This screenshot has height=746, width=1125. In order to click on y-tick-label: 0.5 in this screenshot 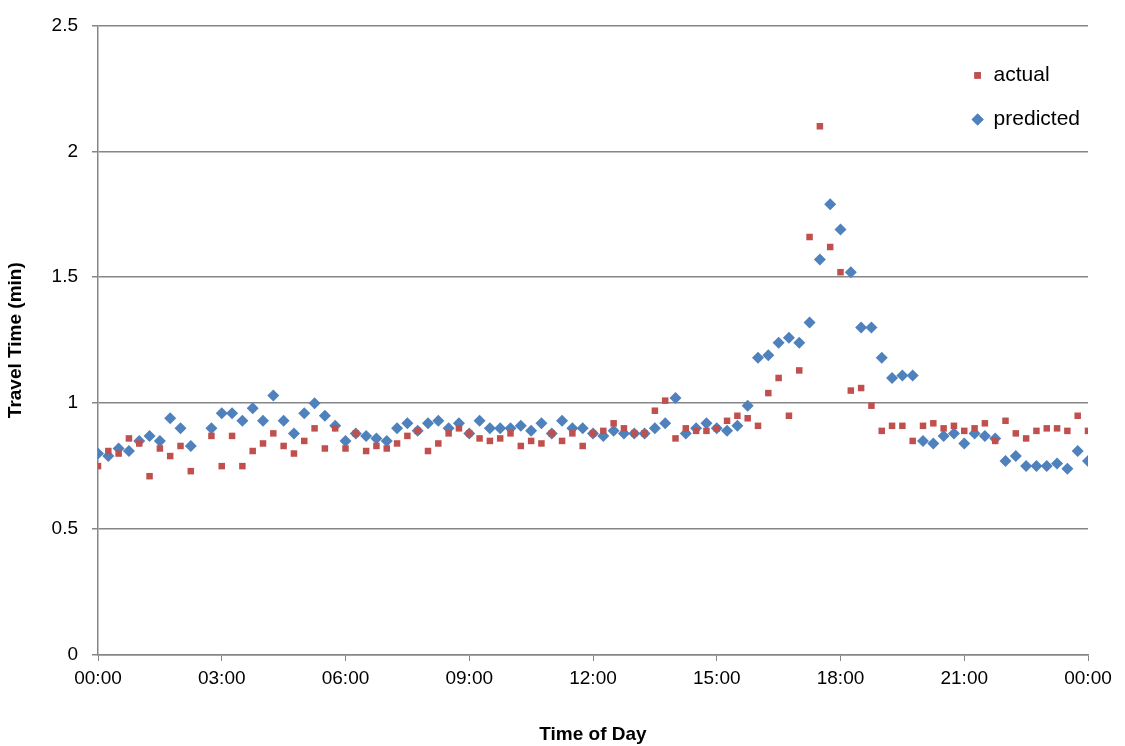, I will do `click(64, 528)`.